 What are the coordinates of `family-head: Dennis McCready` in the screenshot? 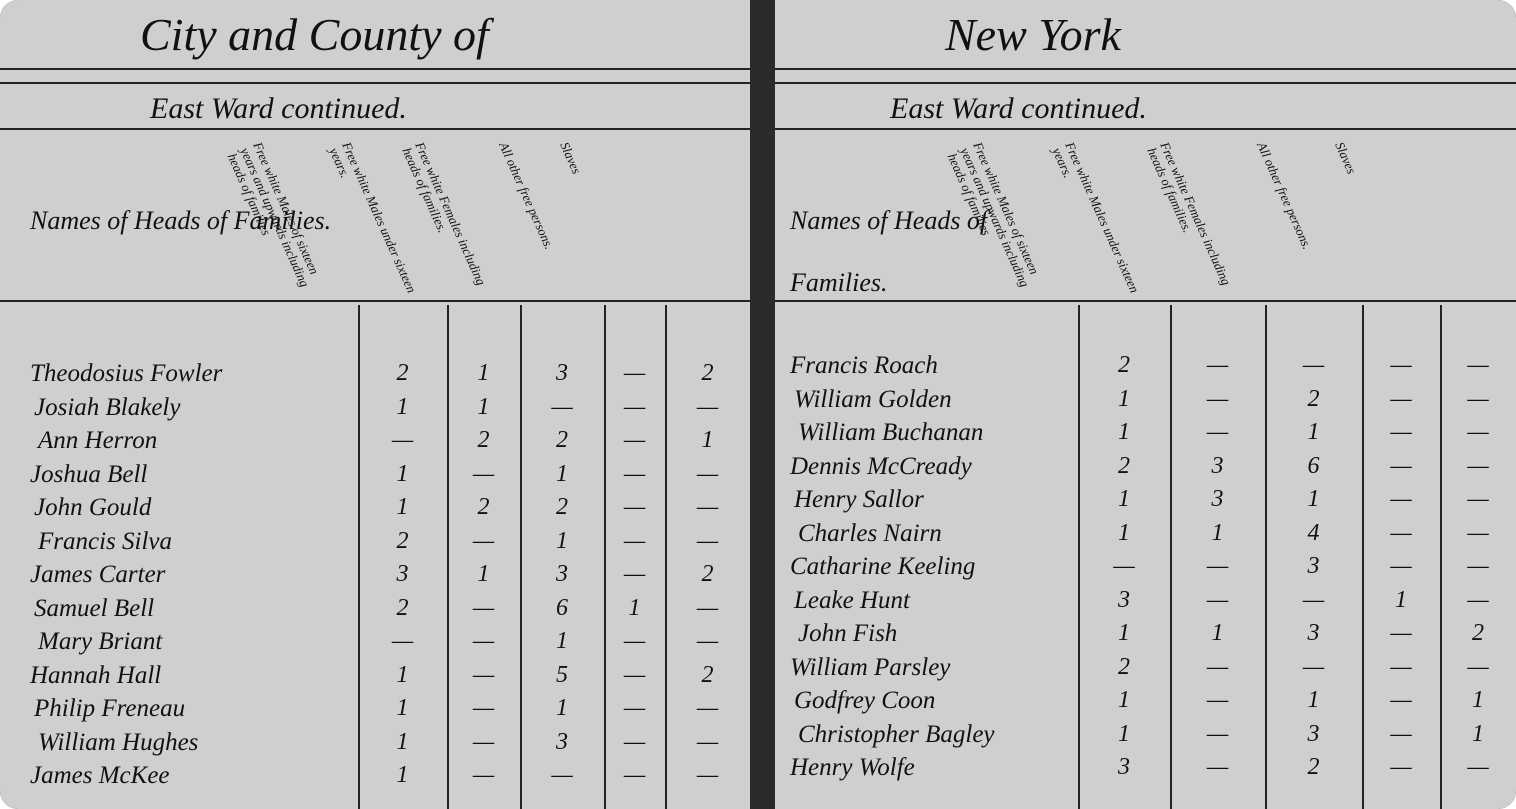 It's located at (881, 466).